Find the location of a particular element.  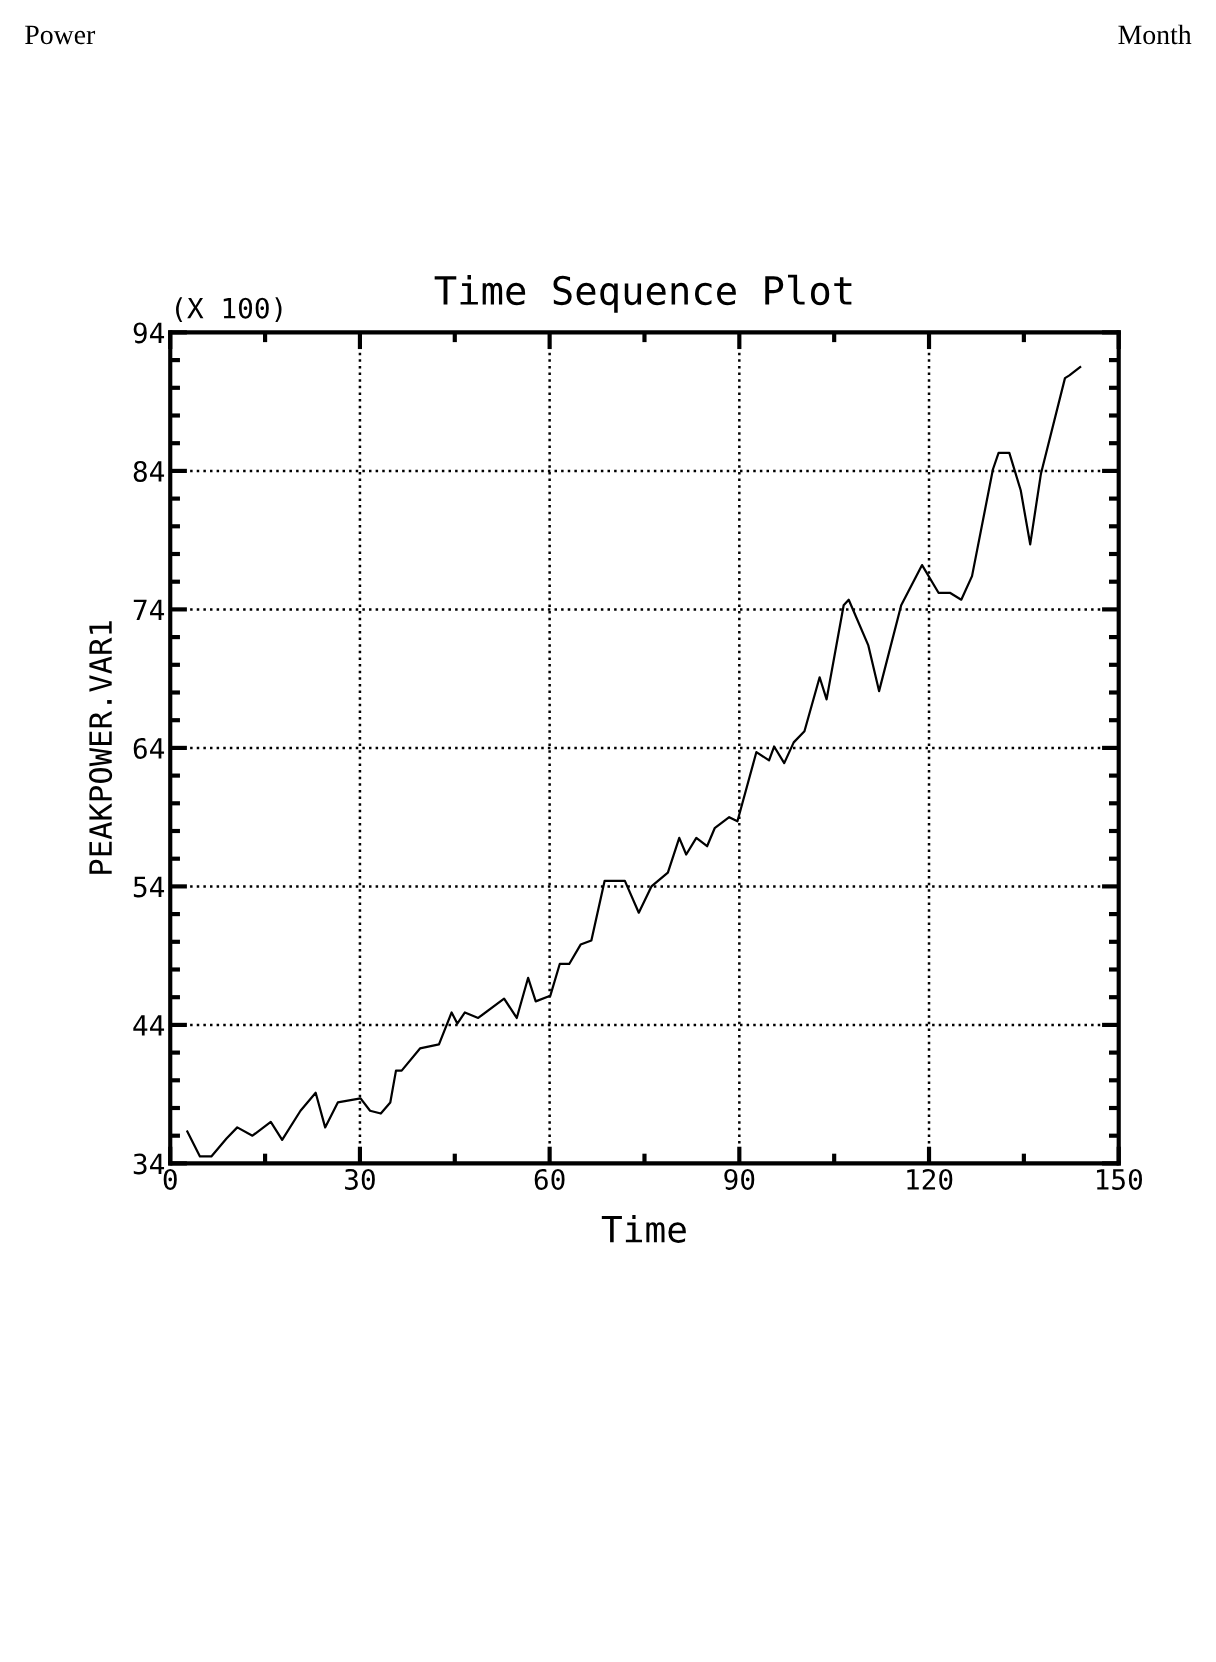

x-axis-title: Time is located at coordinates (643, 1228).